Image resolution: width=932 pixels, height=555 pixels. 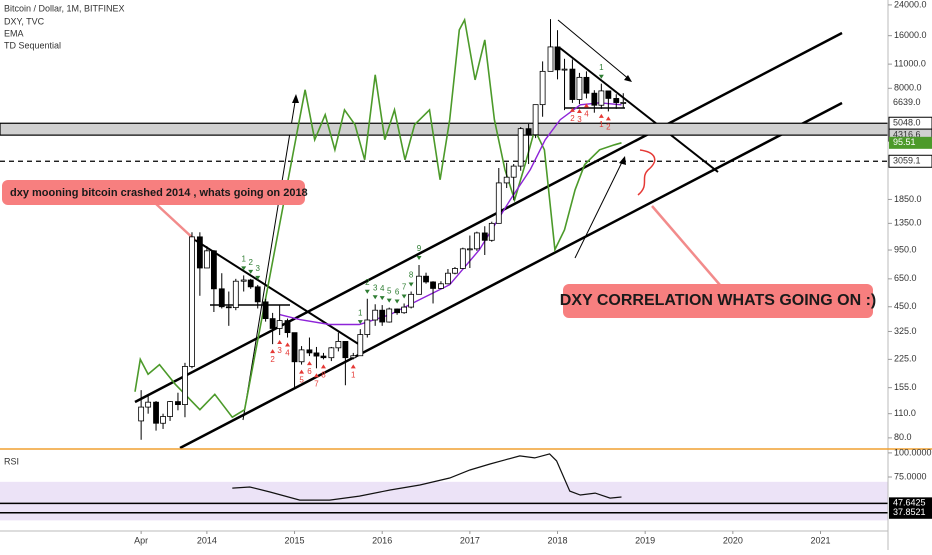 I want to click on legend-entry: TD Sequential, so click(x=32, y=45).